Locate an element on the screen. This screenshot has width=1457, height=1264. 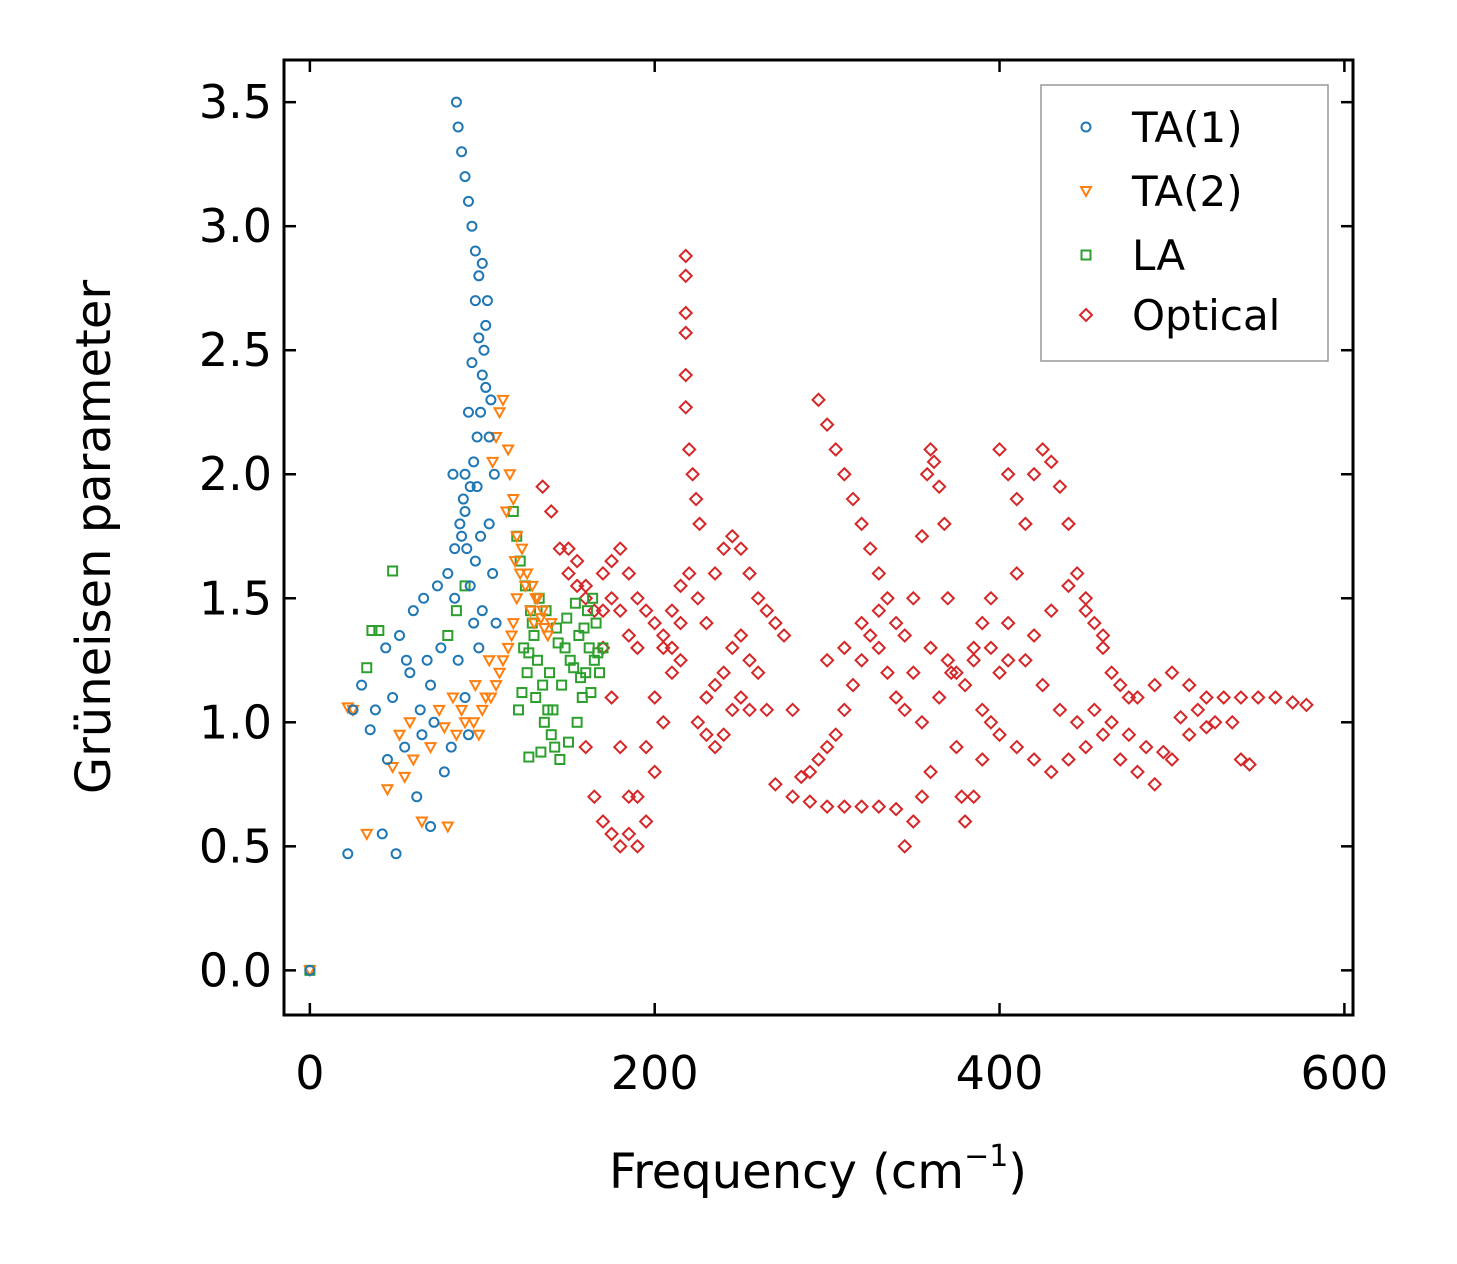
legend-label-ta2: TA(2) is located at coordinates (1187, 191).